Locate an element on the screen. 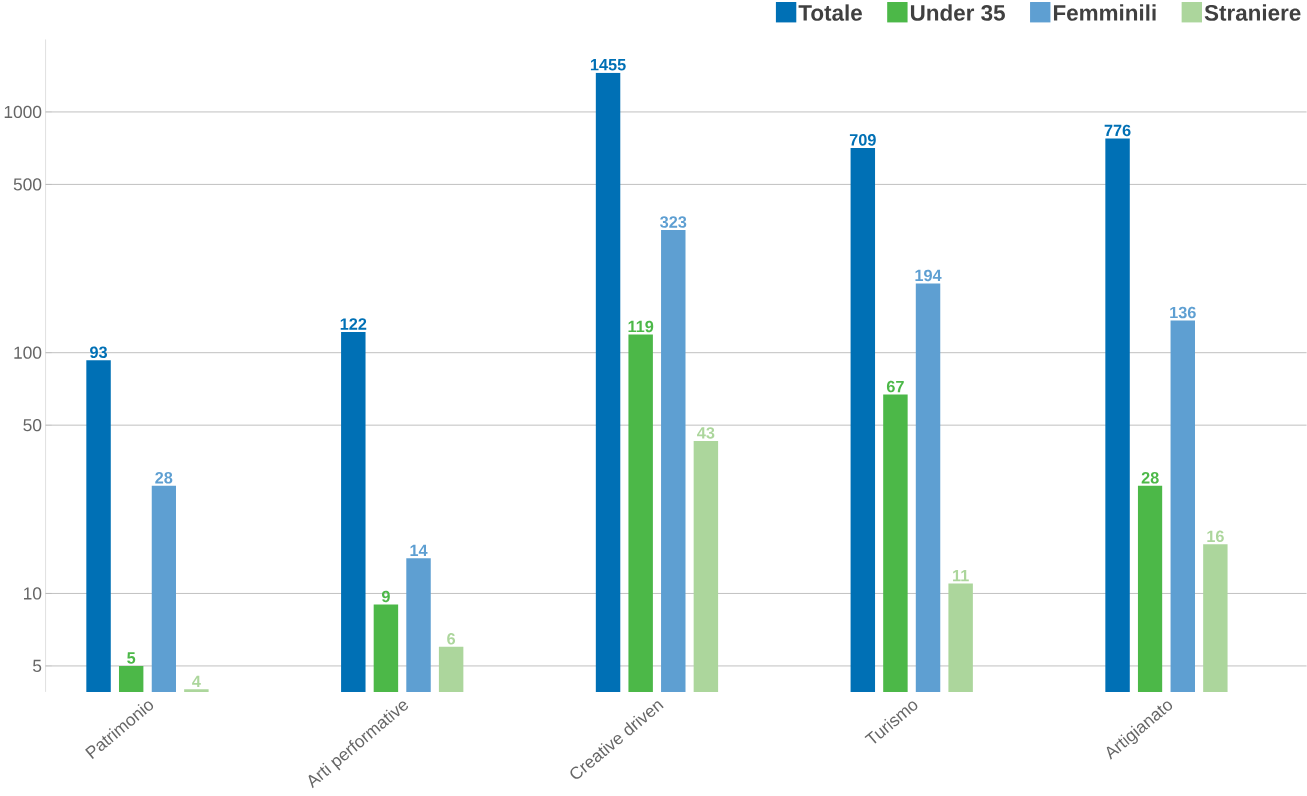  data-label: 14 is located at coordinates (419, 550).